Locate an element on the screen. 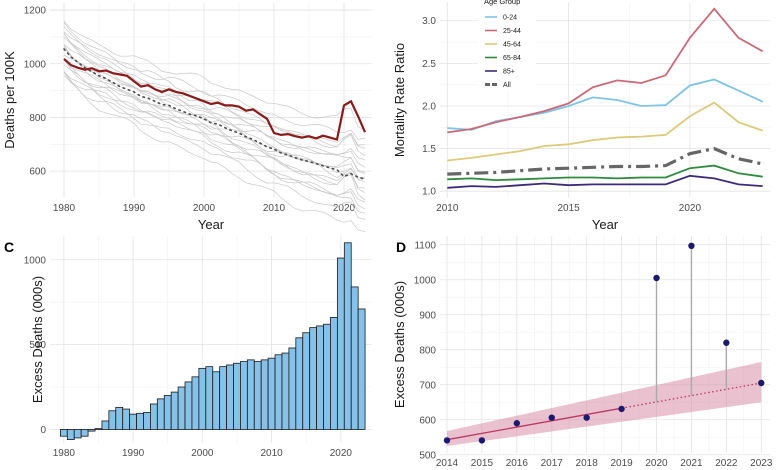 Image resolution: width=780 pixels, height=470 pixels. legend-box is located at coordinates (507, 45).